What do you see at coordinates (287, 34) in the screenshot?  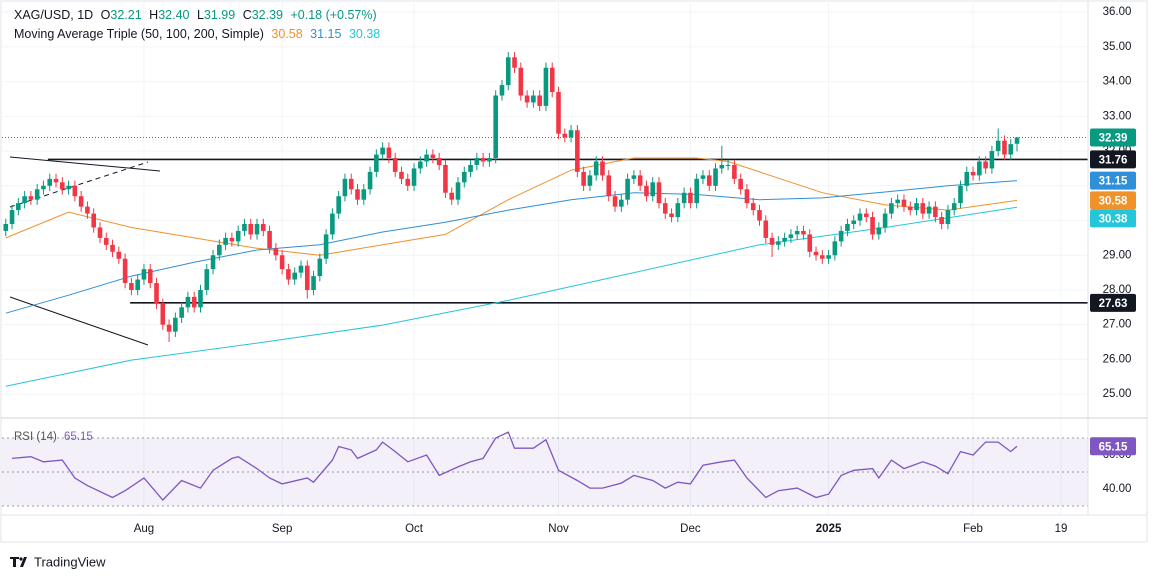 I see `ma-value: 30.58` at bounding box center [287, 34].